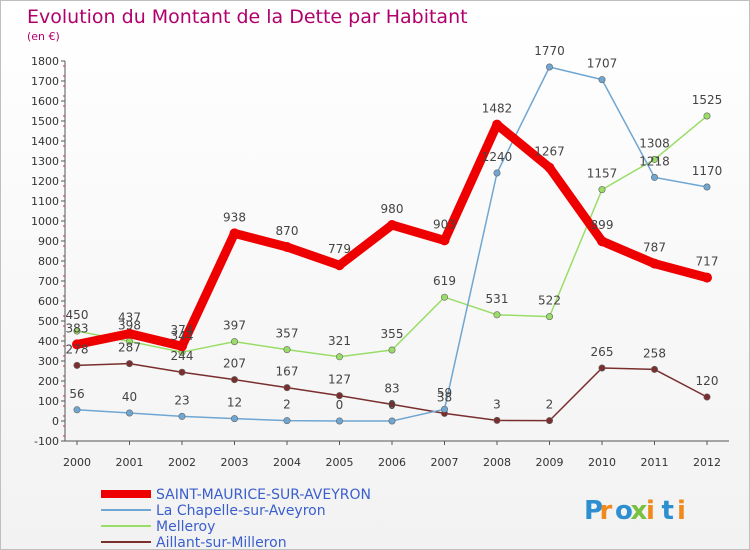 The width and height of the screenshot is (750, 550). What do you see at coordinates (48, 341) in the screenshot?
I see `y-tick-label: 400` at bounding box center [48, 341].